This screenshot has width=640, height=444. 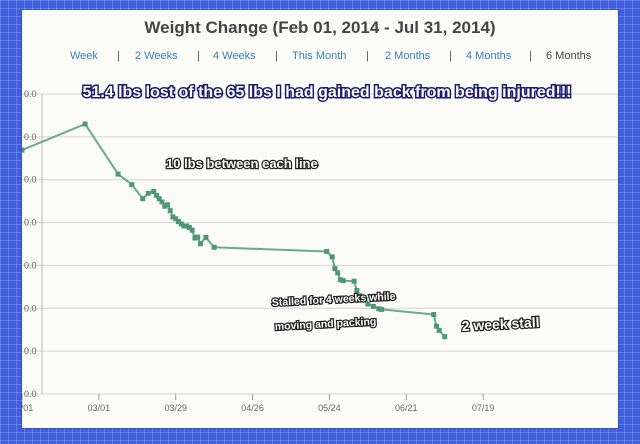 I want to click on x-tick-label: 03/29, so click(x=175, y=408).